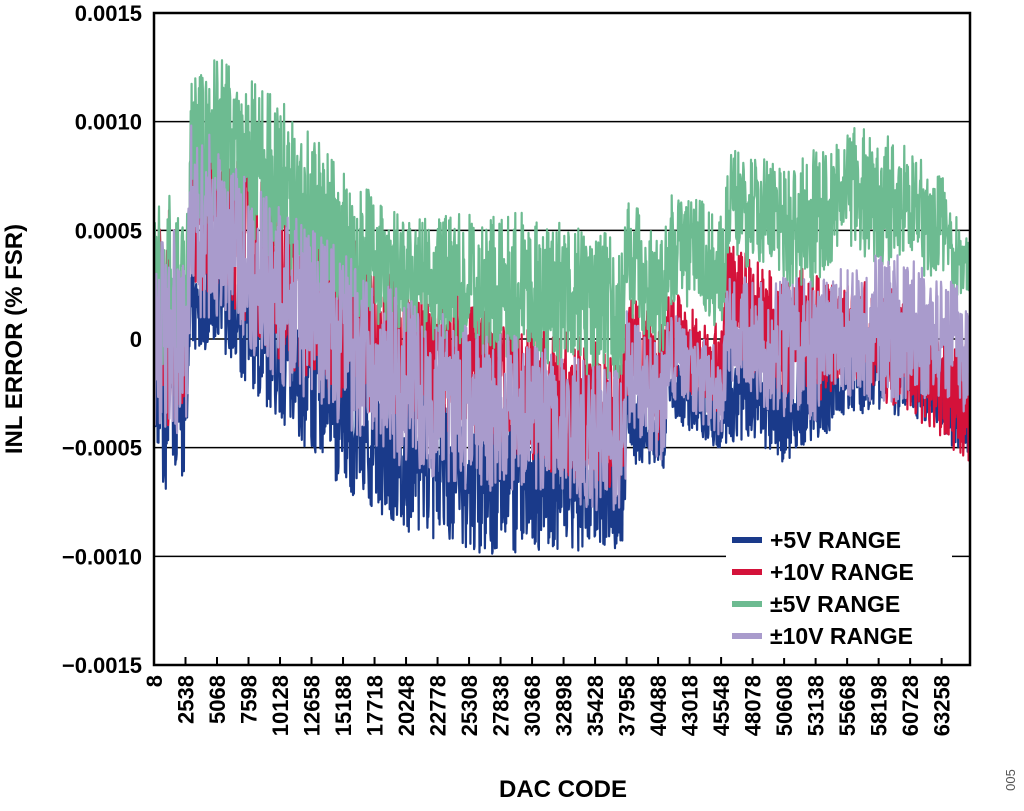 Image resolution: width=1024 pixels, height=811 pixels. Describe the element at coordinates (784, 705) in the screenshot. I see `x-tick-label: 50608` at that location.